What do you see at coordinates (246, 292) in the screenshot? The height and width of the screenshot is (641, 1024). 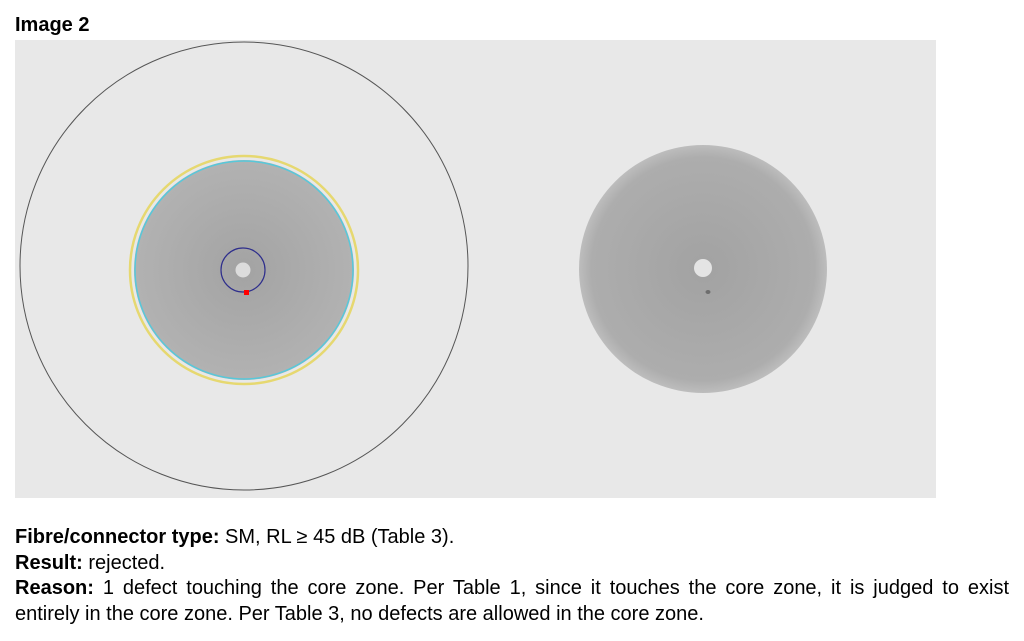 I see `defect-marker` at bounding box center [246, 292].